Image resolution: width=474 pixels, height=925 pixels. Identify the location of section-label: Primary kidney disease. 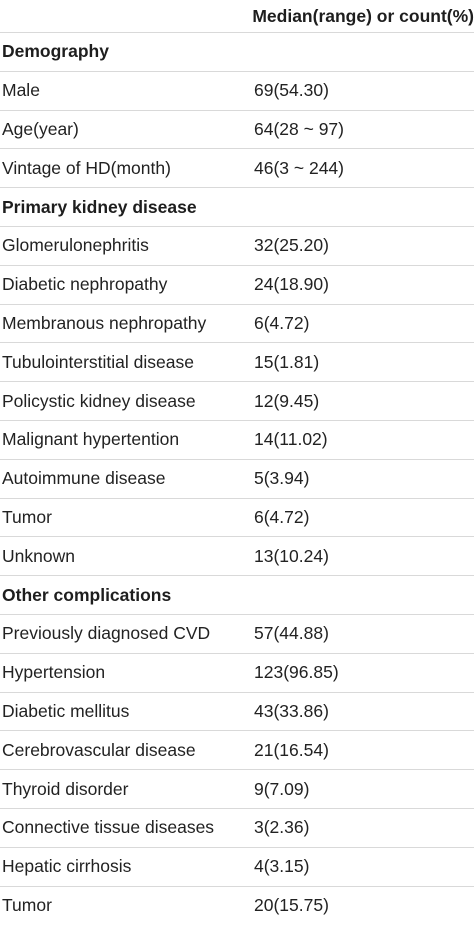
(99, 206).